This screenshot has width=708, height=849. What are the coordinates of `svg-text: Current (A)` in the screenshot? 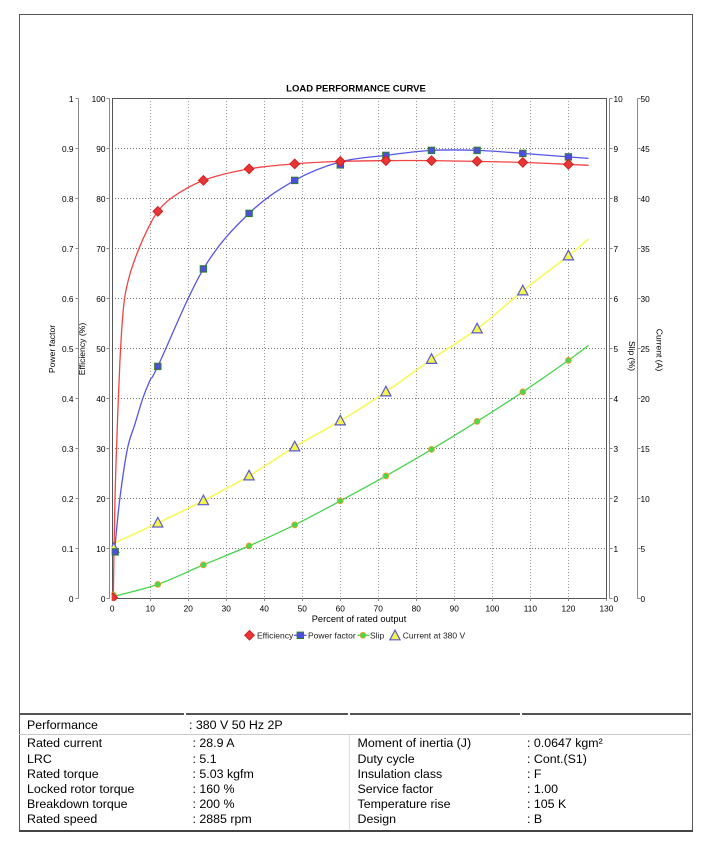 It's located at (660, 350).